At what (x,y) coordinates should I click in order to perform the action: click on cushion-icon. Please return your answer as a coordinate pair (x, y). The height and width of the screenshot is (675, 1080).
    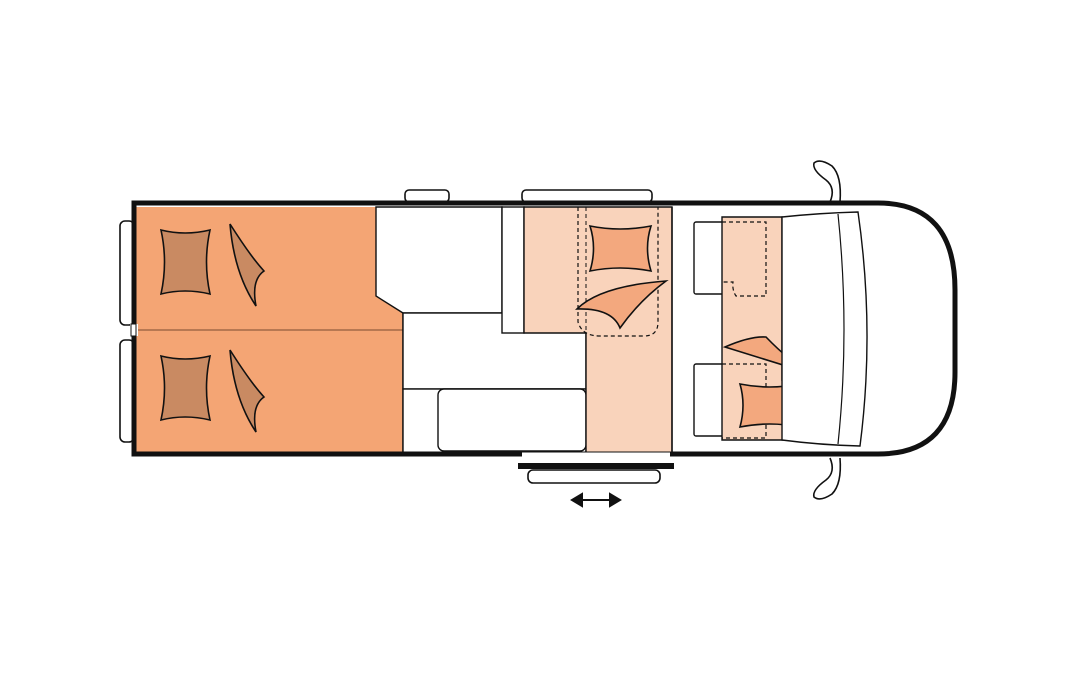
    Looking at the image, I should click on (622, 277).